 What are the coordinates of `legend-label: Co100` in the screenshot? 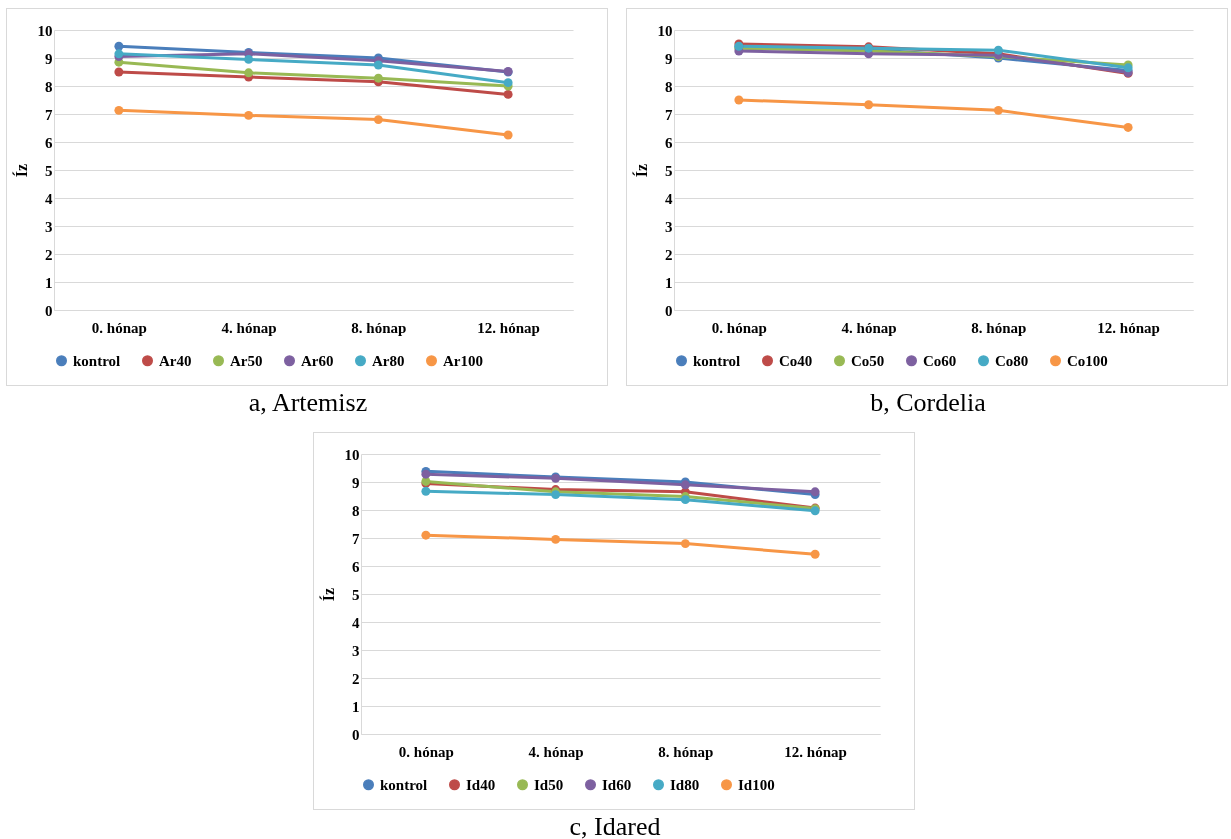 It's located at (1087, 360).